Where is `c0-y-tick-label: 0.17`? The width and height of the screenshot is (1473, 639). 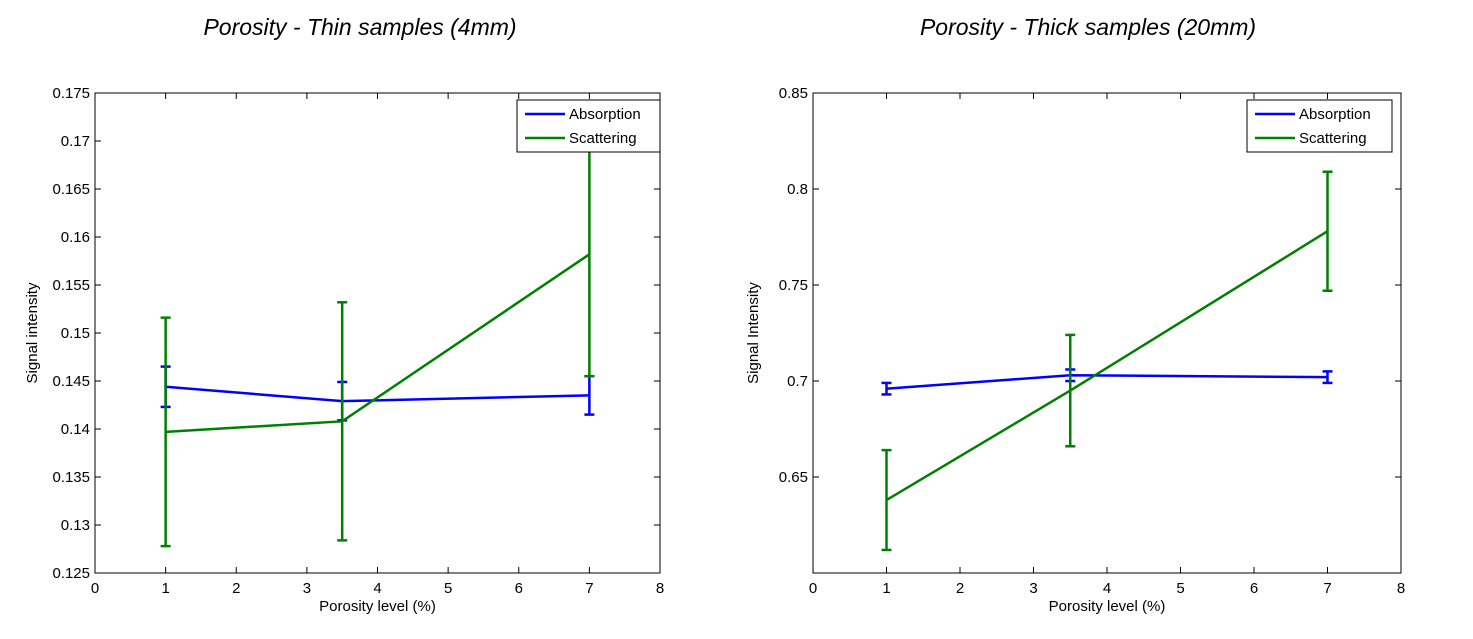 c0-y-tick-label: 0.17 is located at coordinates (75, 141).